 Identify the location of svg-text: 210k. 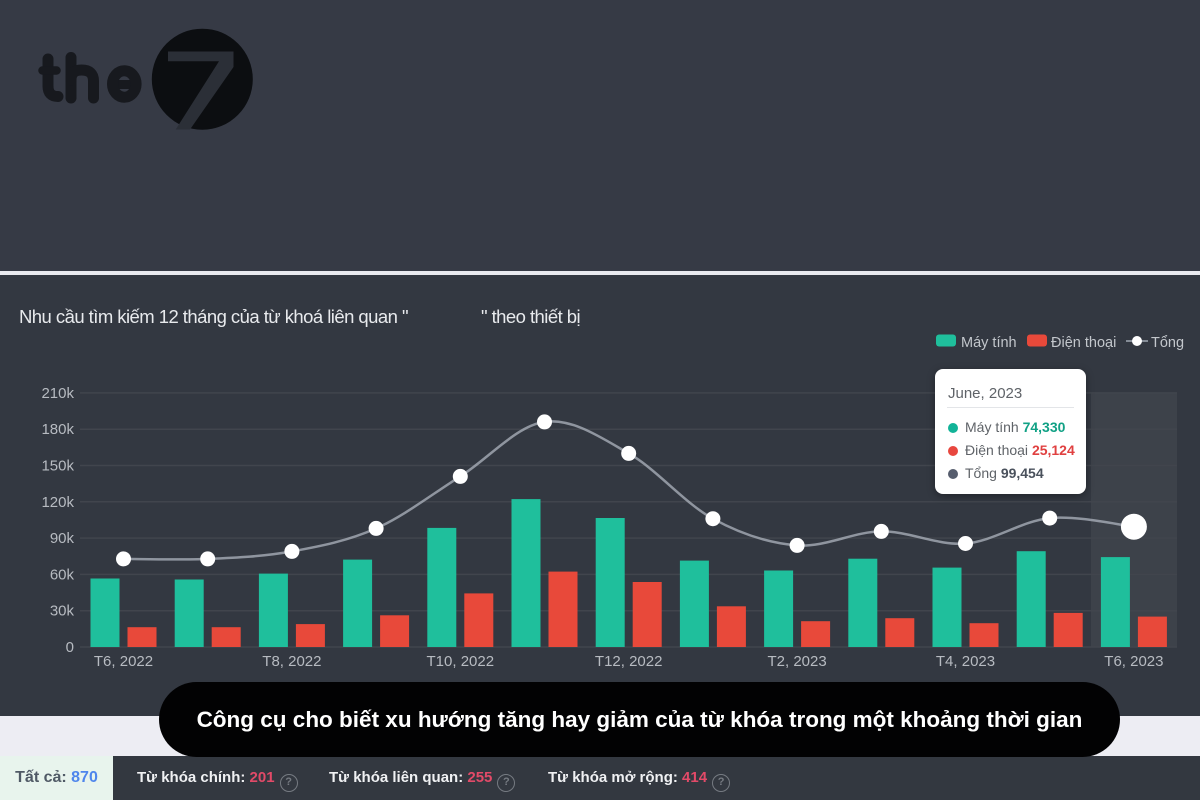
(57, 393).